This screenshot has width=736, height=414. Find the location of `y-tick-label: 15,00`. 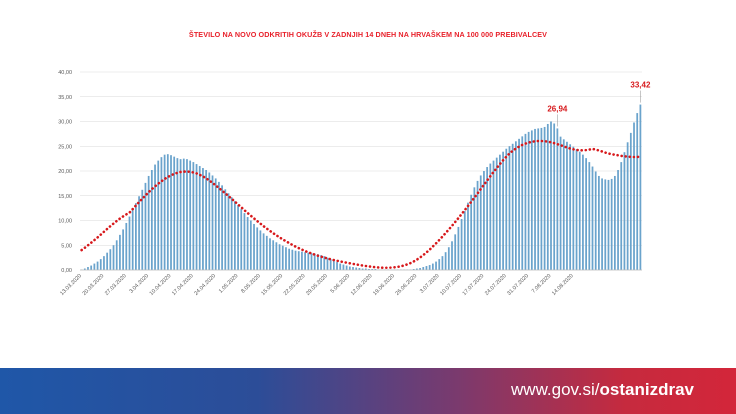

y-tick-label: 15,00 is located at coordinates (65, 197).